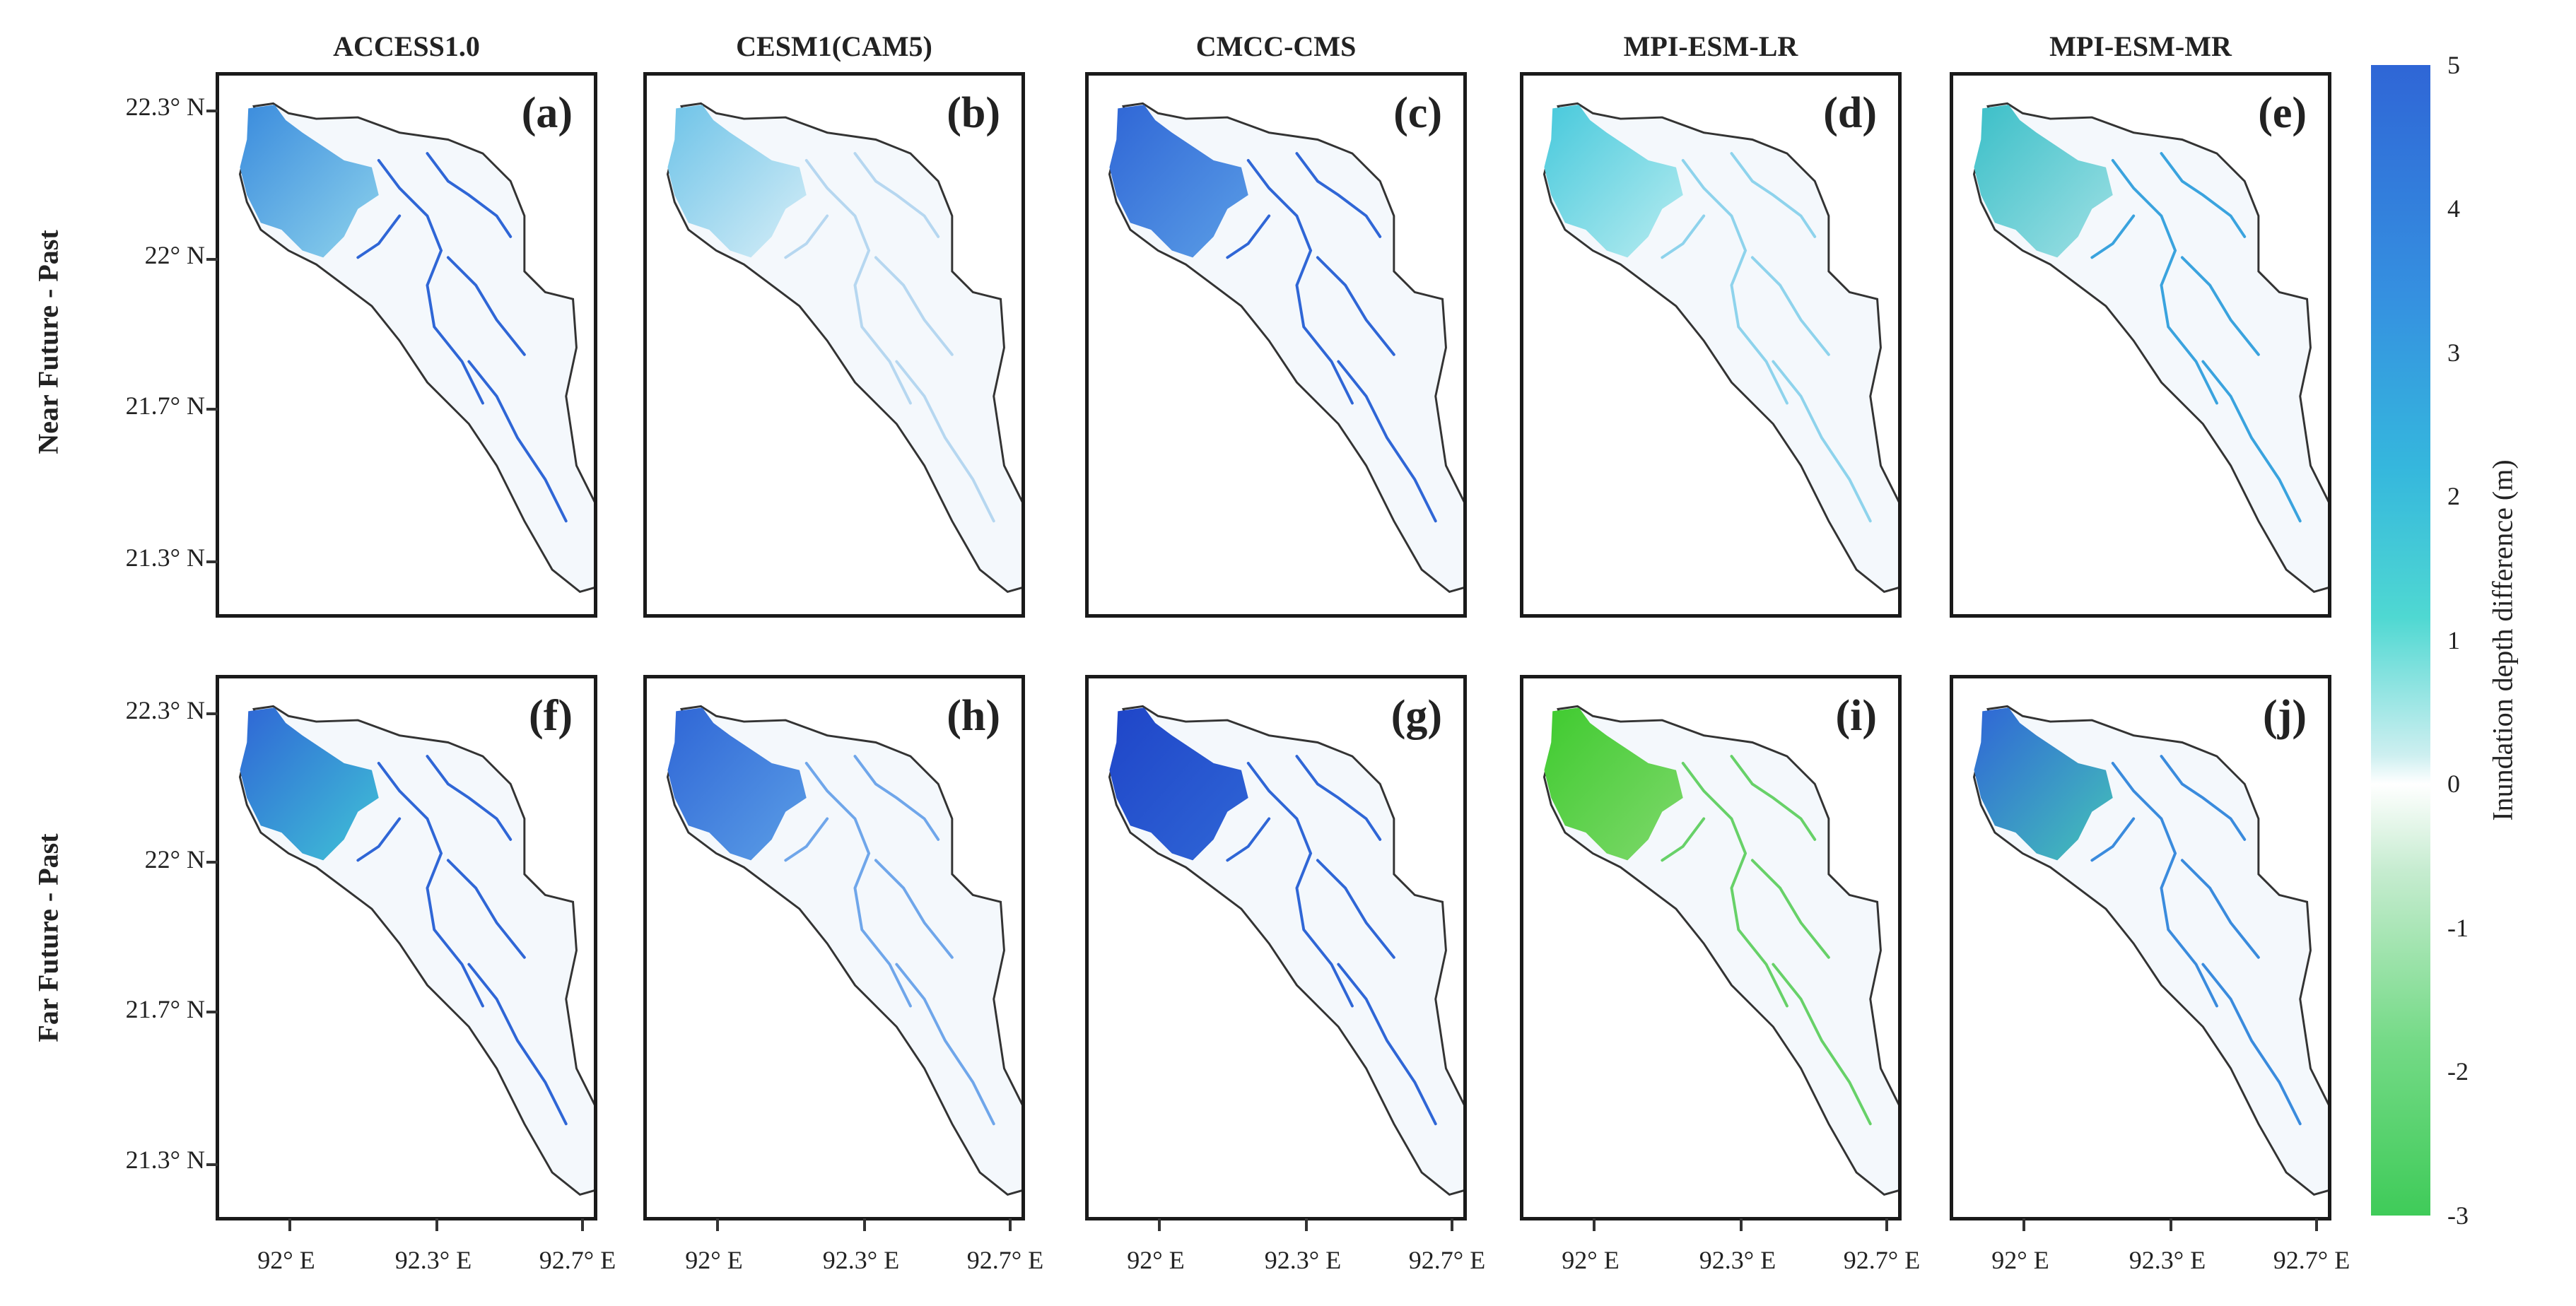  I want to click on panel-label: (f), so click(551, 716).